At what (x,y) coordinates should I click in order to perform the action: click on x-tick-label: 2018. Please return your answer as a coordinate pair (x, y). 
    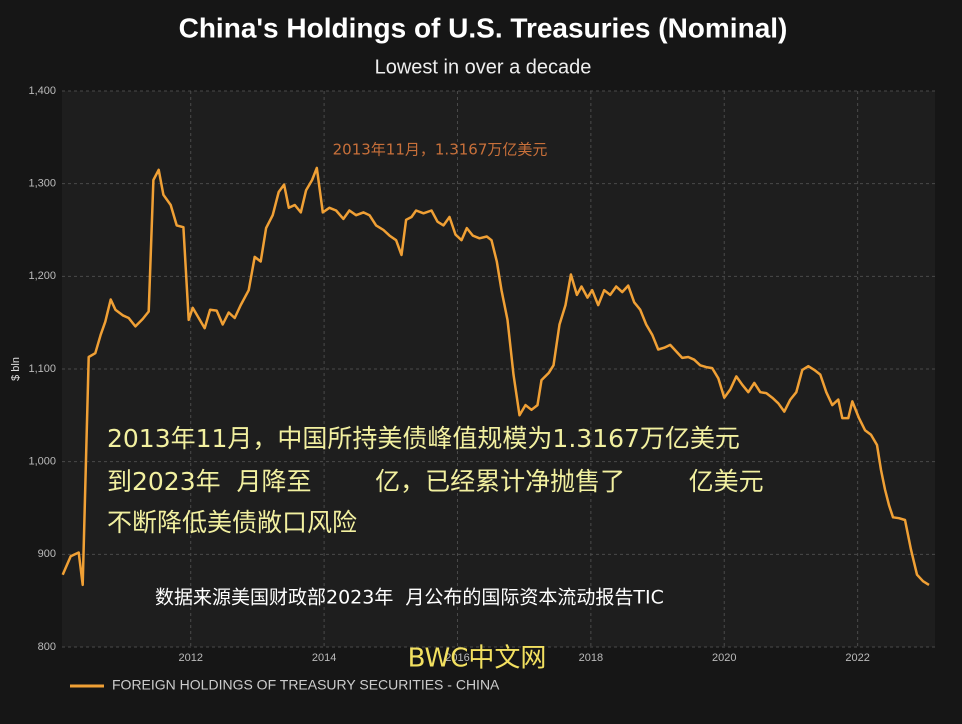
    Looking at the image, I should click on (591, 658).